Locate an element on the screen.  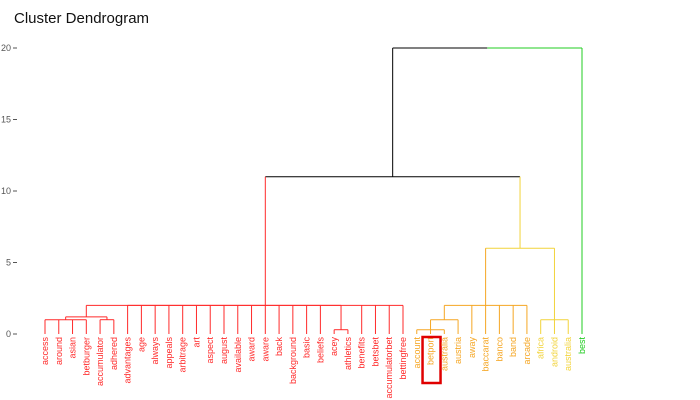
leaf-label-9: appeals is located at coordinates (169, 353).